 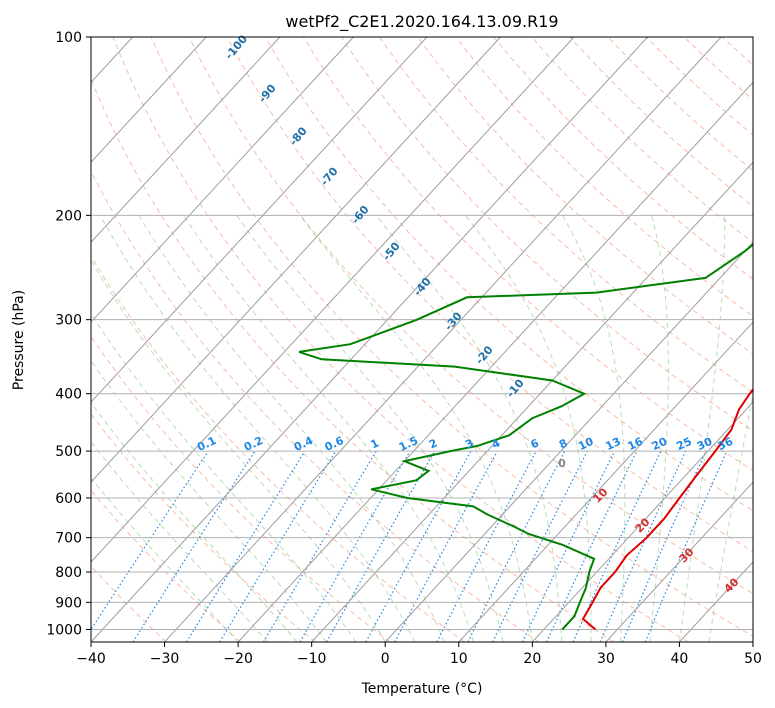 I want to click on x-tick-label: 50, so click(x=753, y=659).